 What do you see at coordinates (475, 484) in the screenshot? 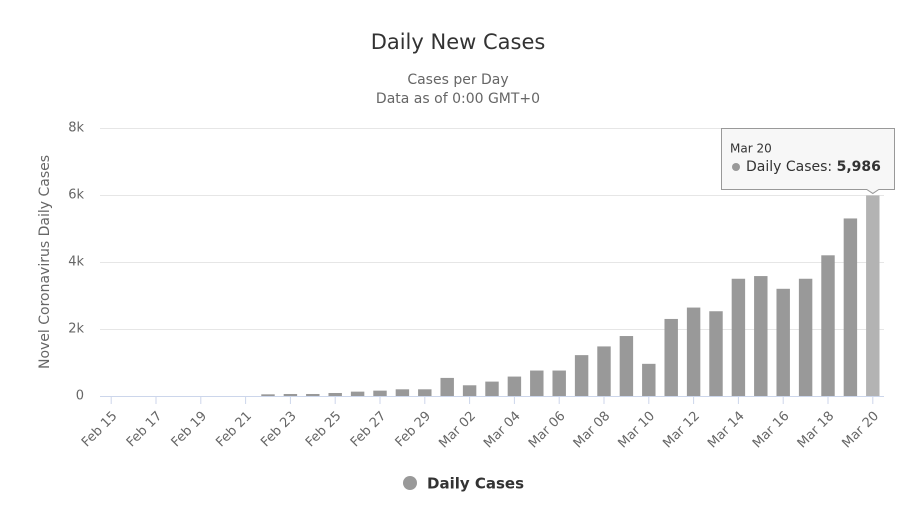
I see `legend-label: Daily Cases` at bounding box center [475, 484].